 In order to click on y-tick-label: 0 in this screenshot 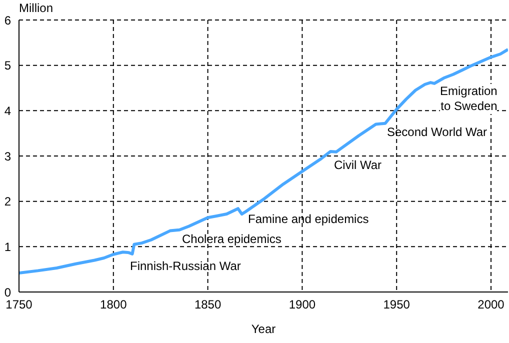, I will do `click(8, 292)`.